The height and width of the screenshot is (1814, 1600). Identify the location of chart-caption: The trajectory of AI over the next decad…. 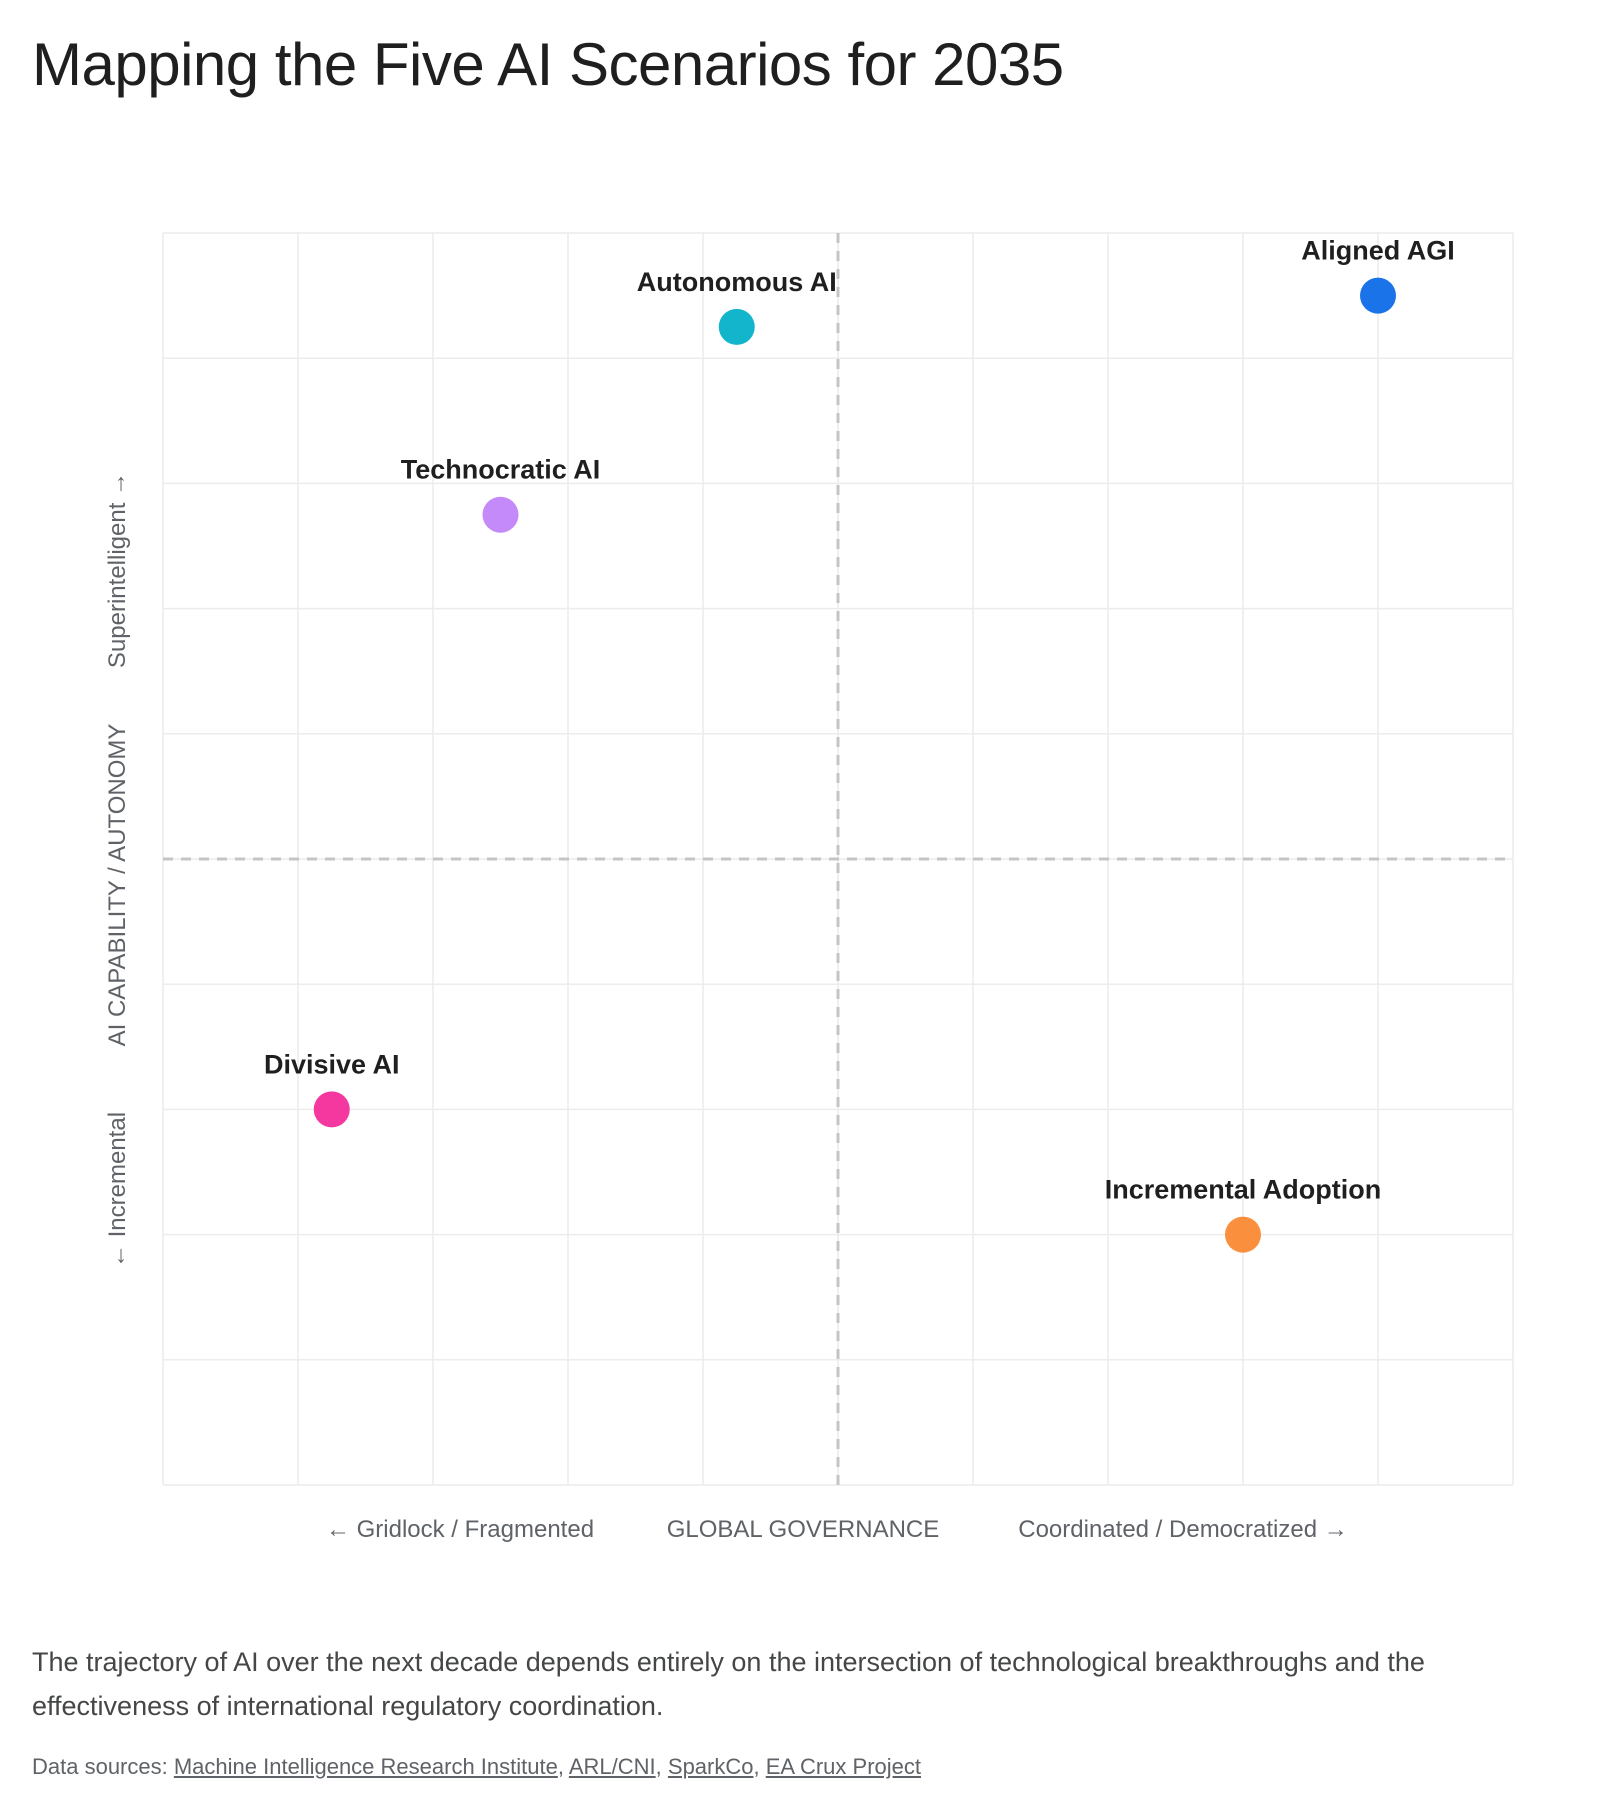
(728, 1684).